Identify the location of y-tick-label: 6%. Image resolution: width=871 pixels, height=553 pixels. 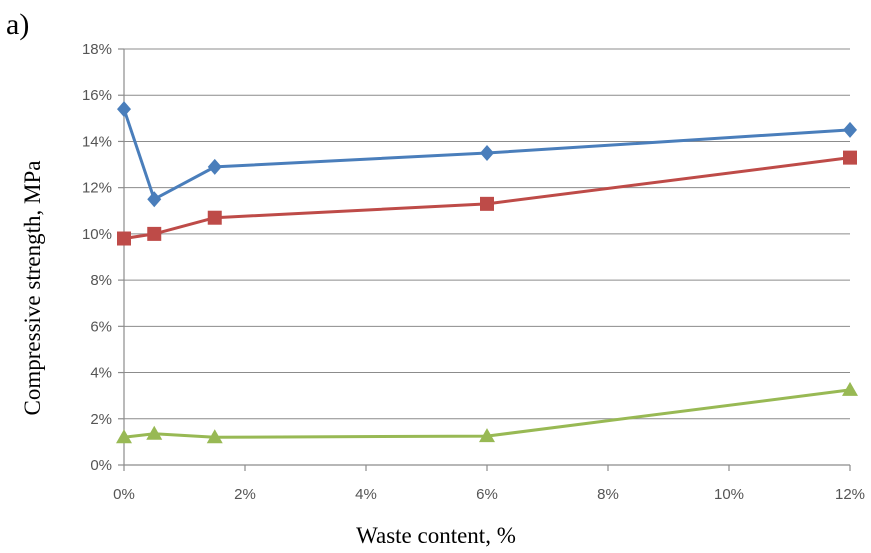
(101, 326).